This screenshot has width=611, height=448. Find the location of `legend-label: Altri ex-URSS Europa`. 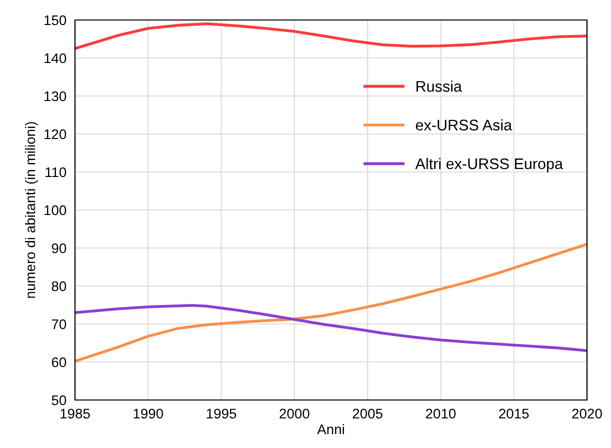

legend-label: Altri ex-URSS Europa is located at coordinates (489, 165).